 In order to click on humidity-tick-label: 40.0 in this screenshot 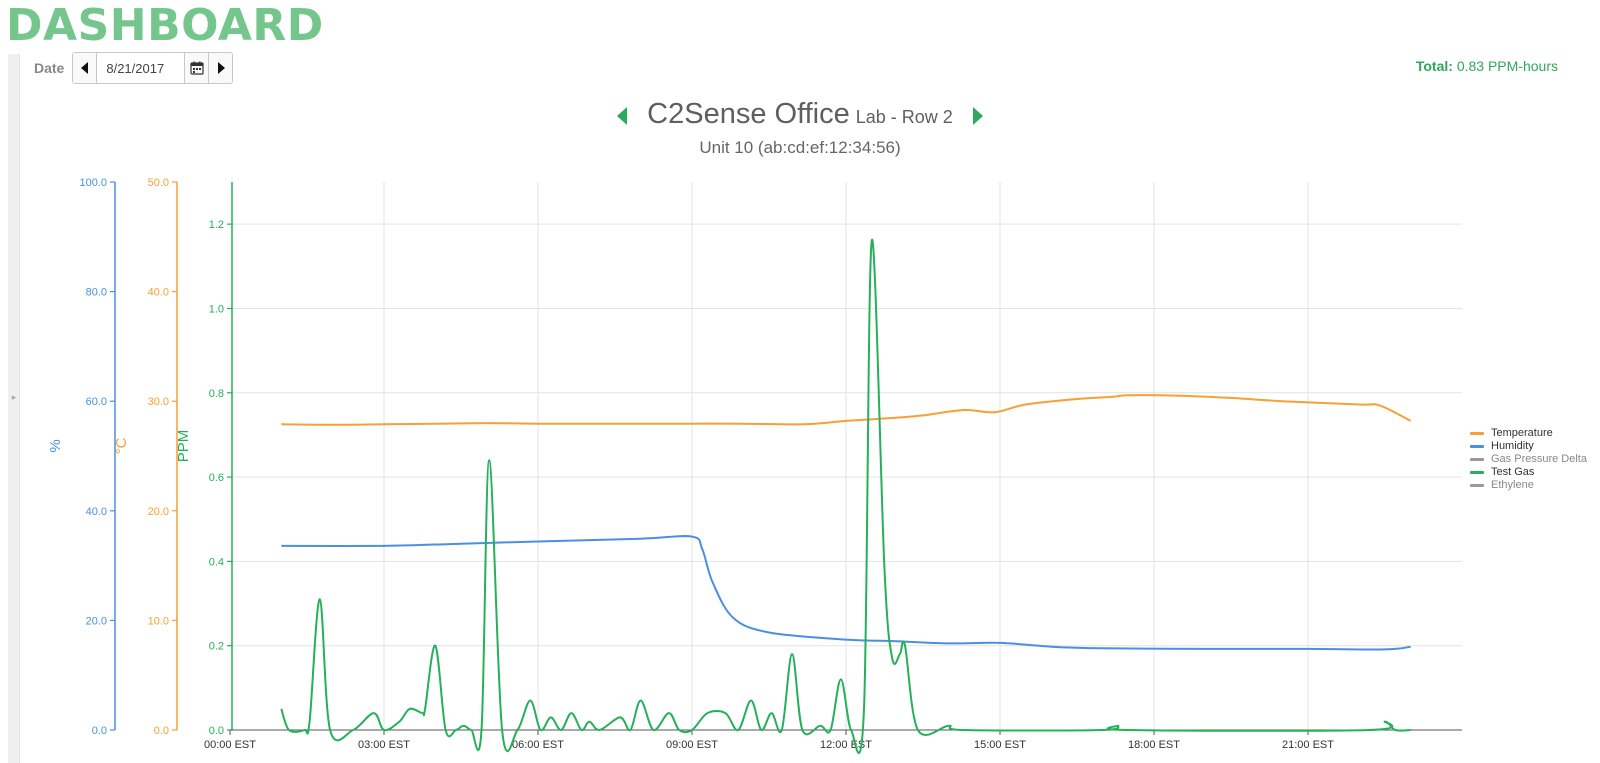, I will do `click(96, 512)`.